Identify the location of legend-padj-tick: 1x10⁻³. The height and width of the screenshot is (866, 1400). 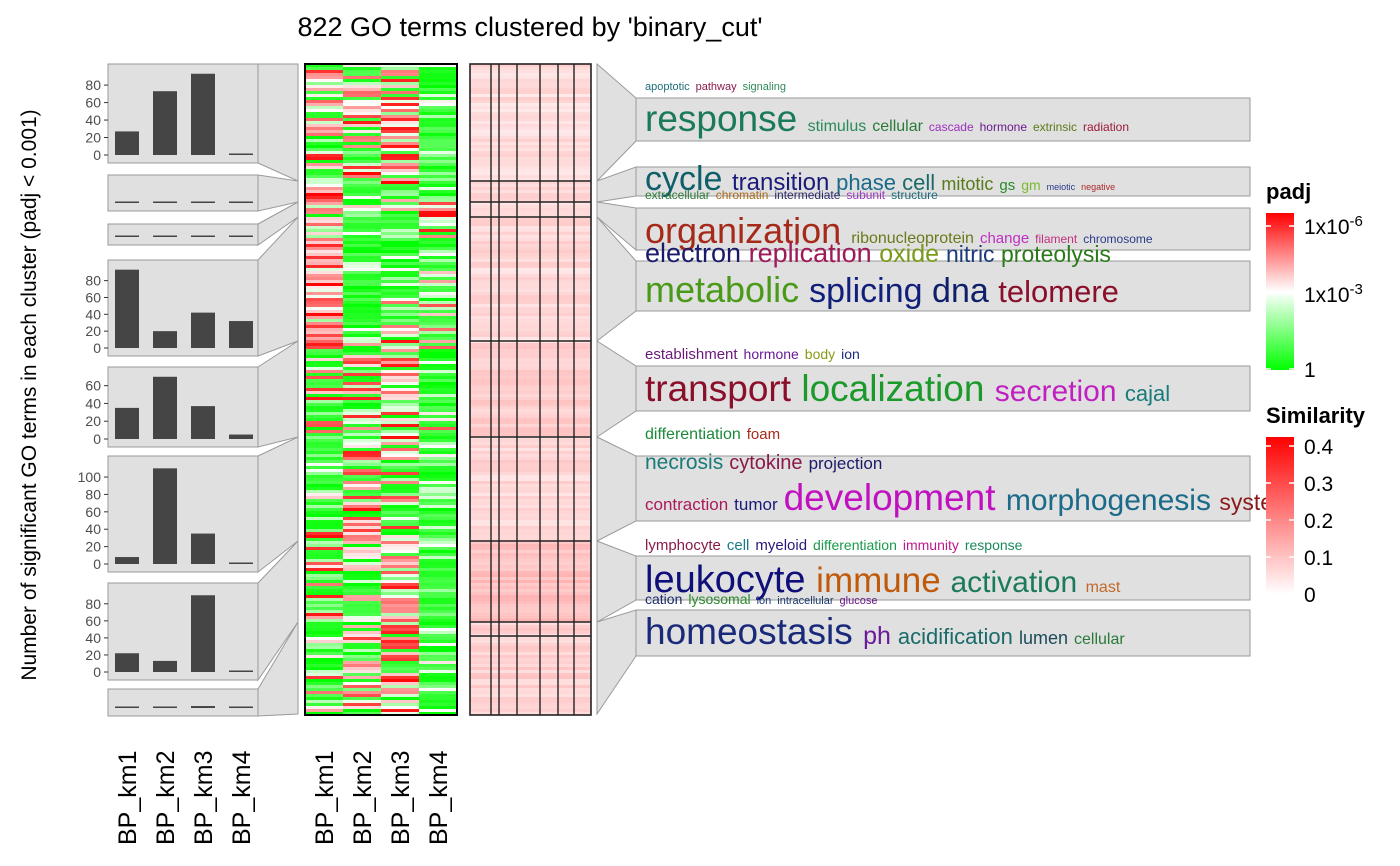
(1333, 294).